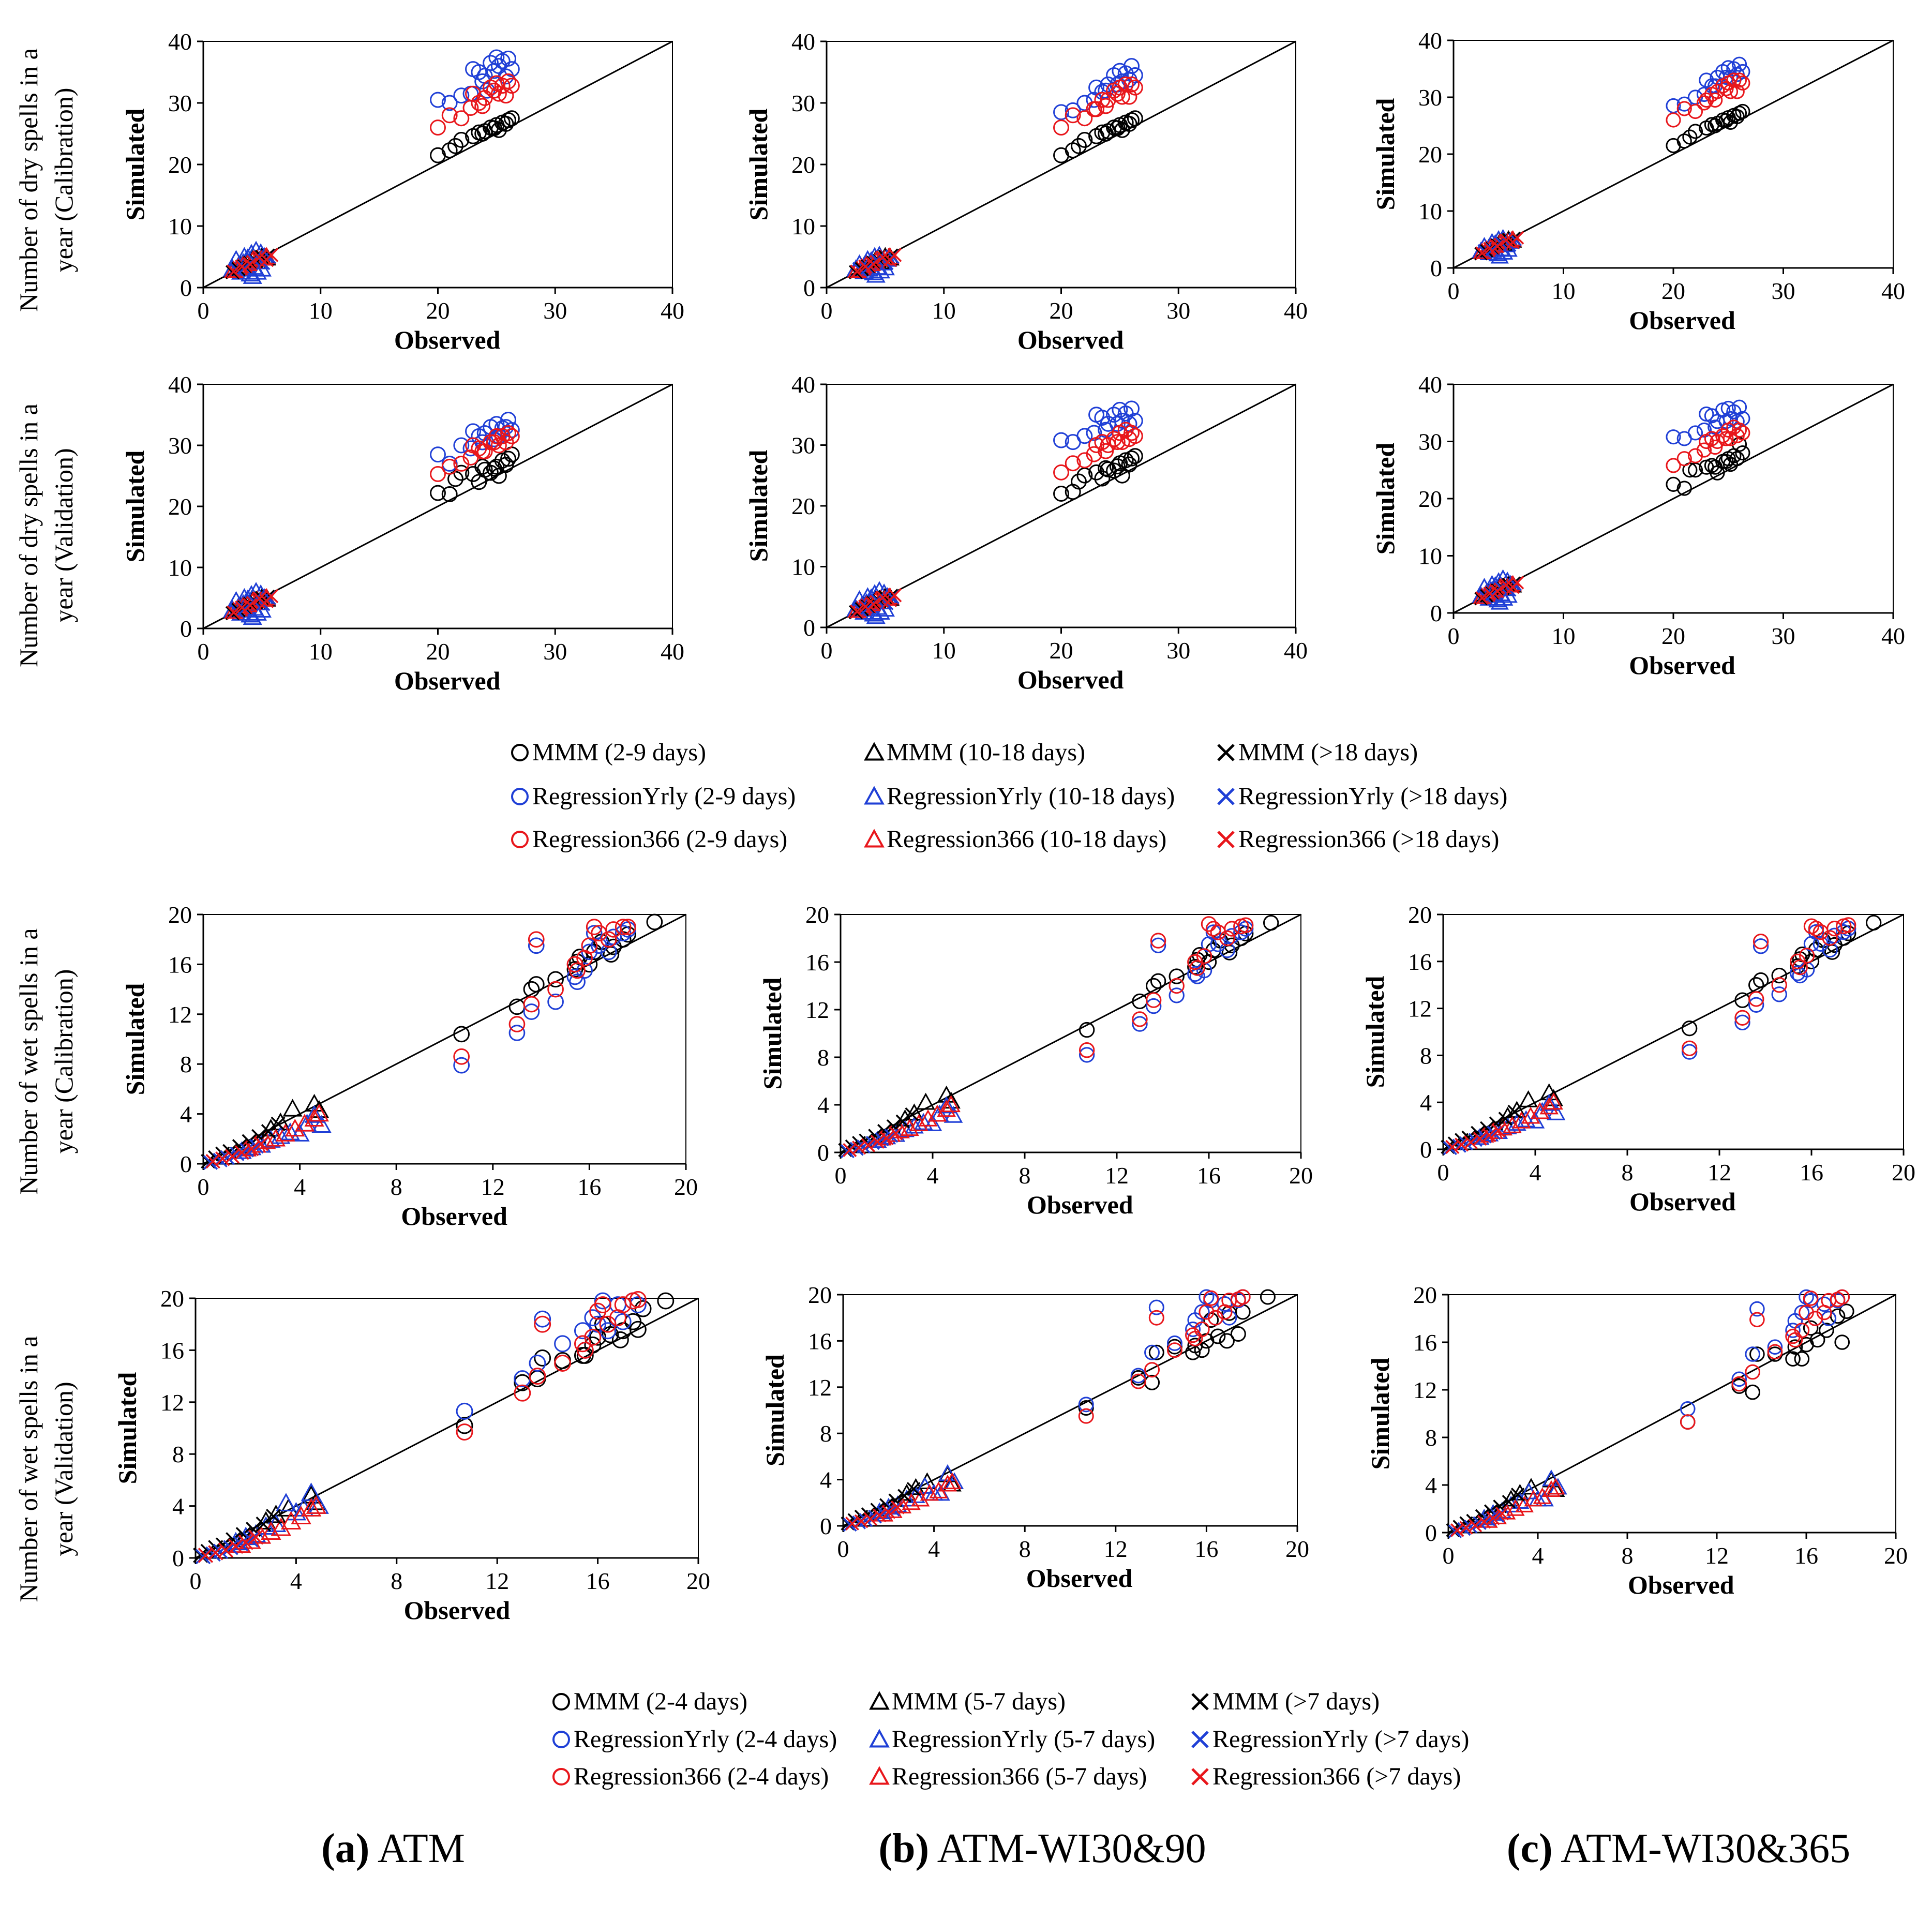  What do you see at coordinates (63, 181) in the screenshot?
I see `row-label-dry-cal-line2: year (Calibration)` at bounding box center [63, 181].